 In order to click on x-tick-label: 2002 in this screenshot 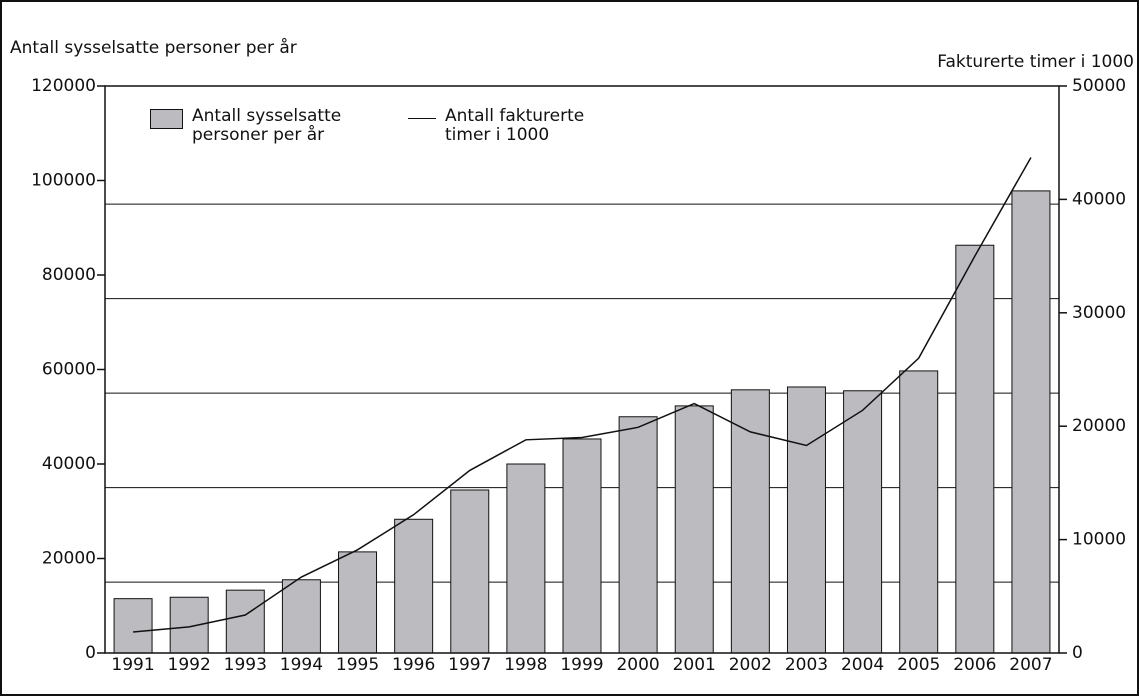, I will do `click(750, 665)`.